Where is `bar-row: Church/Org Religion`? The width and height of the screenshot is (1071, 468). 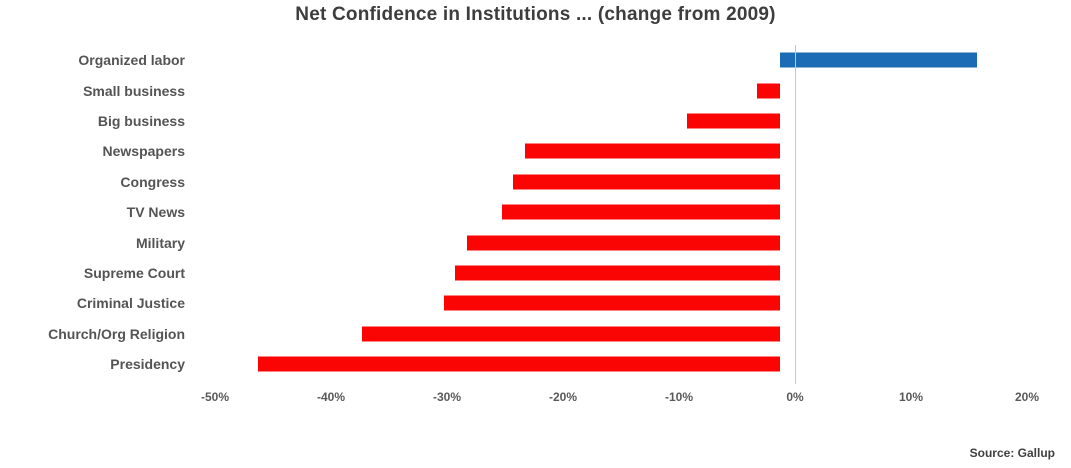
bar-row: Church/Org Religion is located at coordinates (535, 334).